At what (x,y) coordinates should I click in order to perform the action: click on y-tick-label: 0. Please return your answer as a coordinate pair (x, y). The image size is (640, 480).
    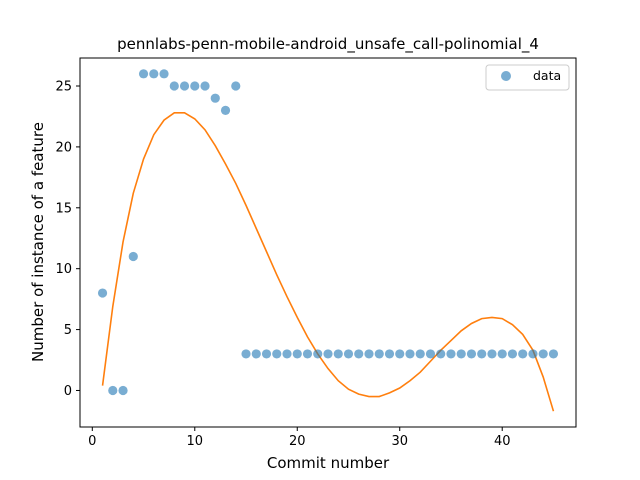
    Looking at the image, I should click on (68, 391).